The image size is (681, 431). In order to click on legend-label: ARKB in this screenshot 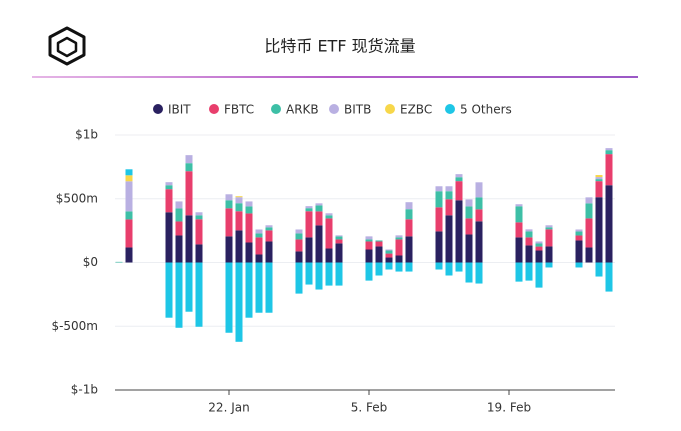, I will do `click(302, 110)`.